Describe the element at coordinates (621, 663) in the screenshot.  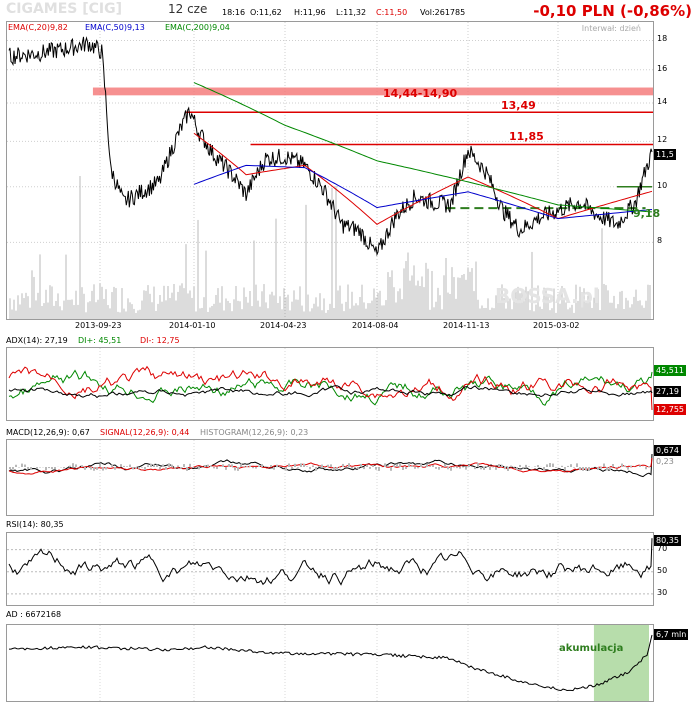
I see `accumulation-zone` at that location.